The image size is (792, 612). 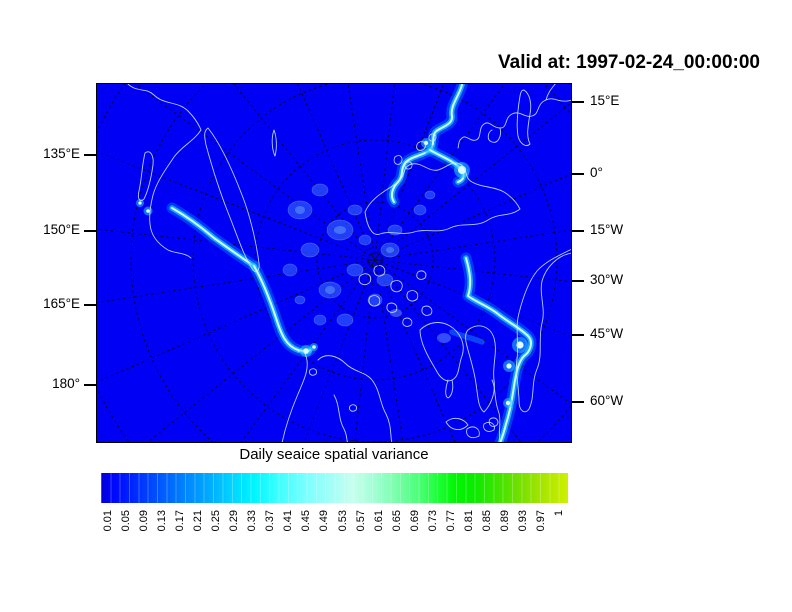 I want to click on colorbar-tick-label: 0.89, so click(x=504, y=521).